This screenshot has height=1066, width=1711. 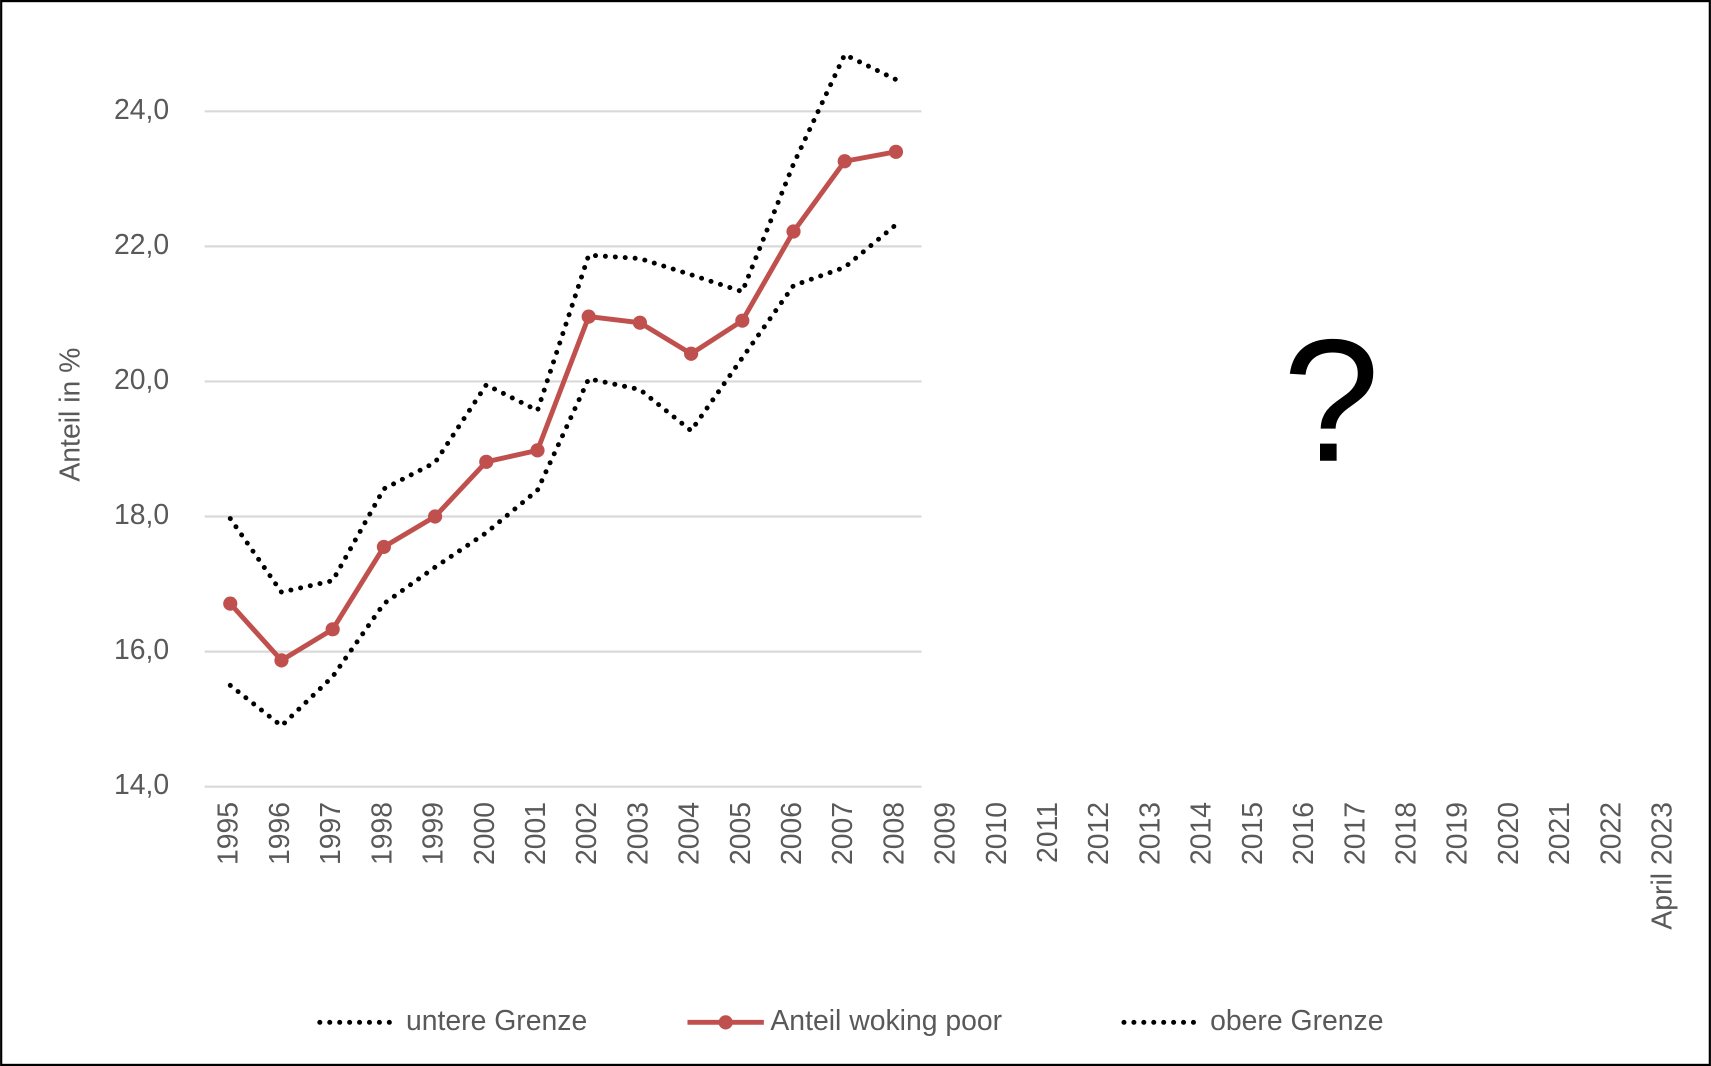 What do you see at coordinates (1355, 833) in the screenshot?
I see `x-tick-label: 2017` at bounding box center [1355, 833].